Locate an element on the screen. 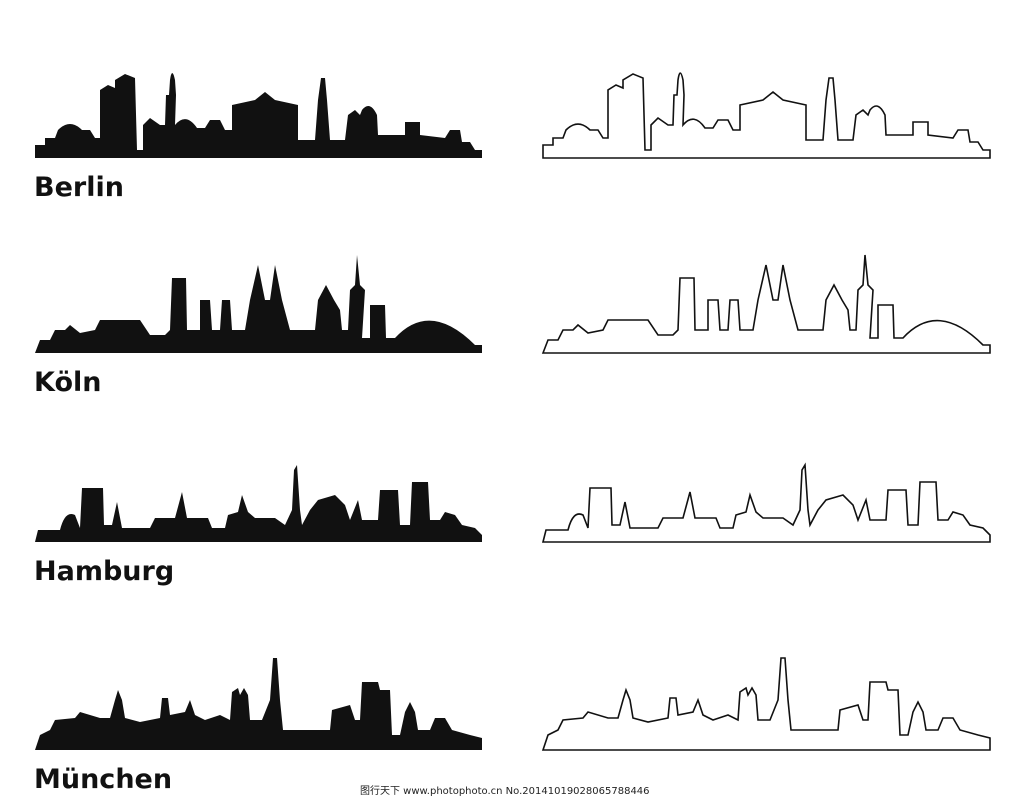 This screenshot has width=1024, height=799. berlin-silhouette is located at coordinates (258, 115).